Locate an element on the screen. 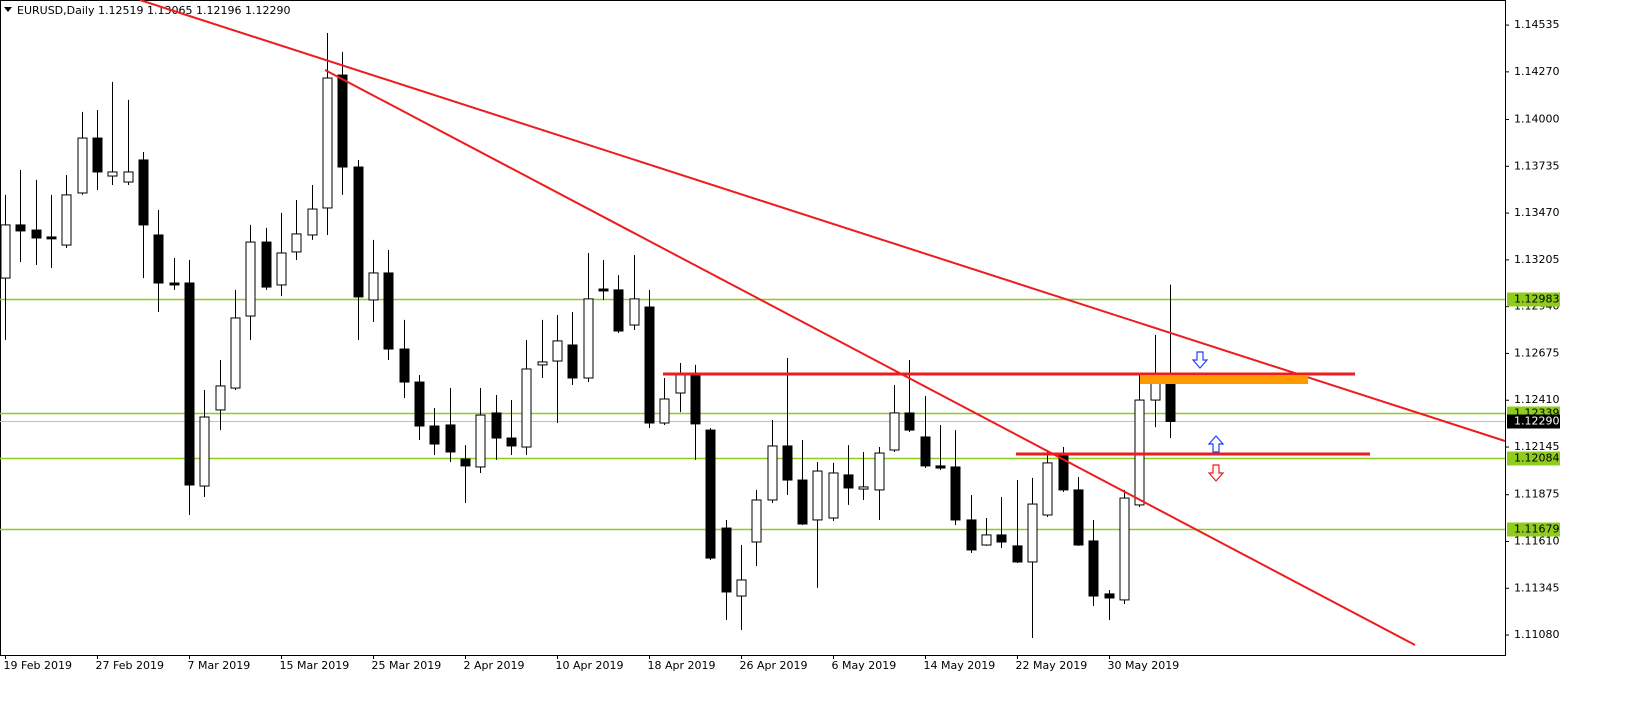  y-tick-label: 1.11345 is located at coordinates (1537, 587).